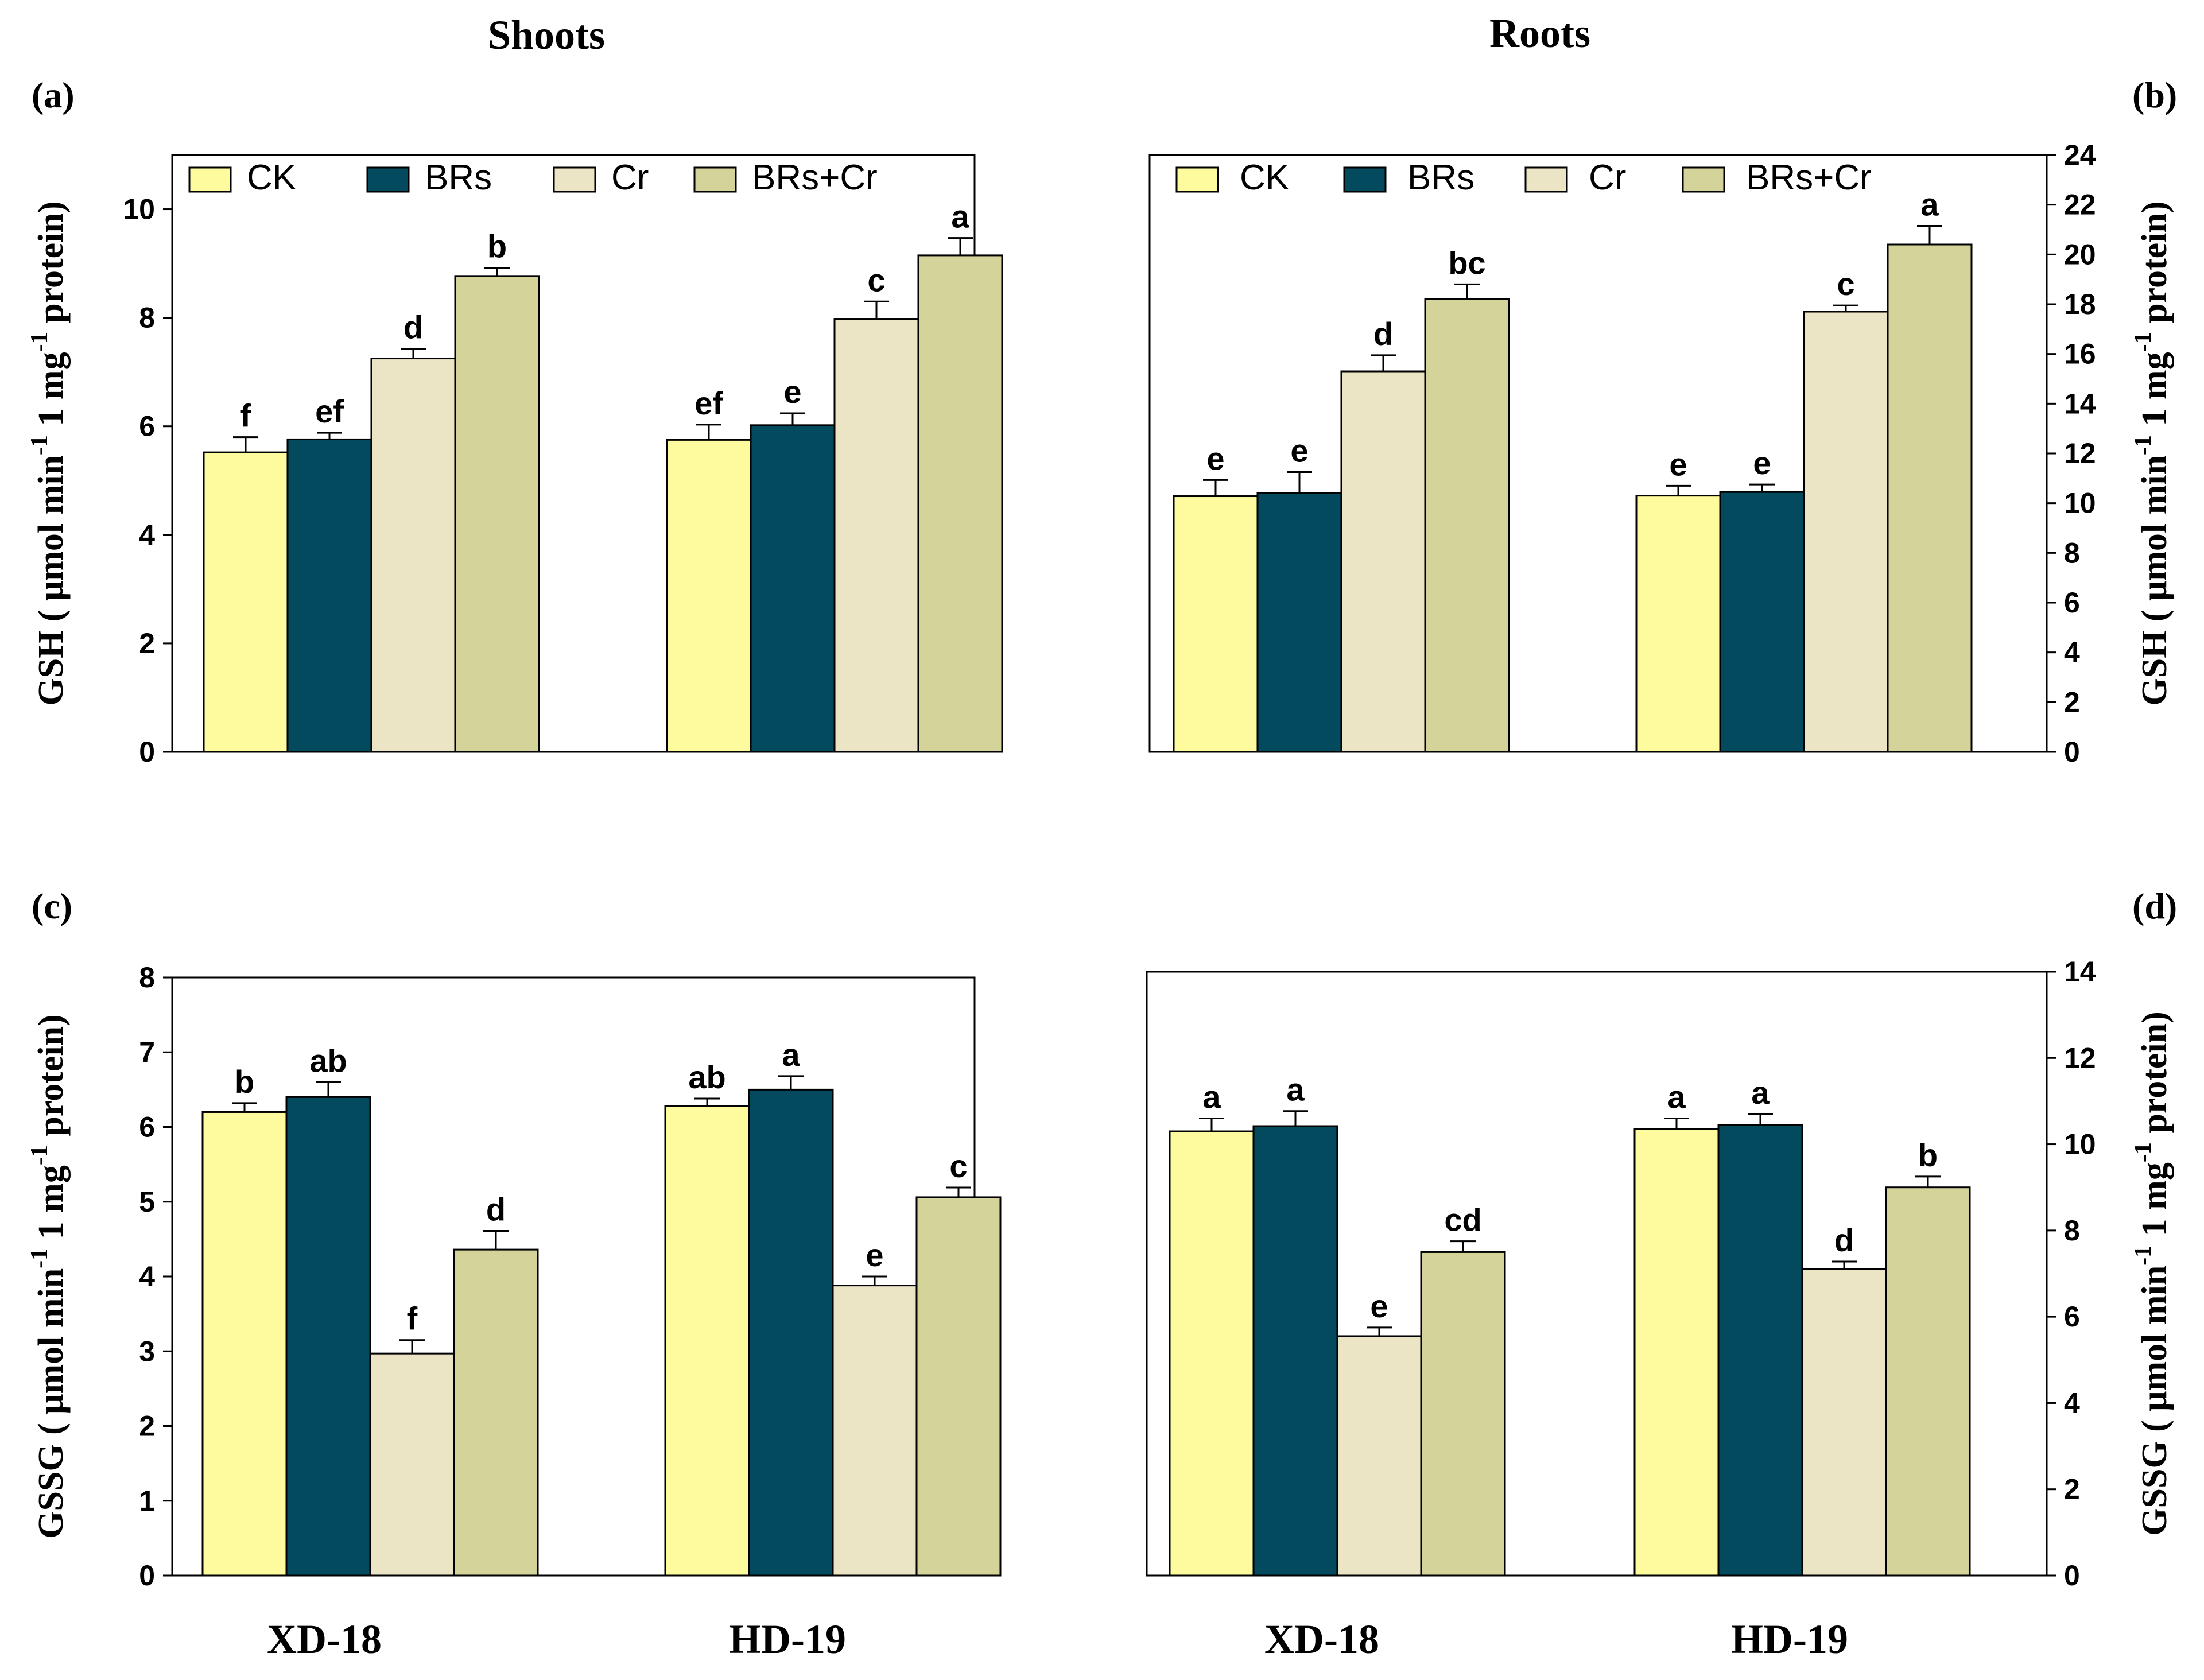  I want to click on column-title-roots: Roots, so click(1539, 33).